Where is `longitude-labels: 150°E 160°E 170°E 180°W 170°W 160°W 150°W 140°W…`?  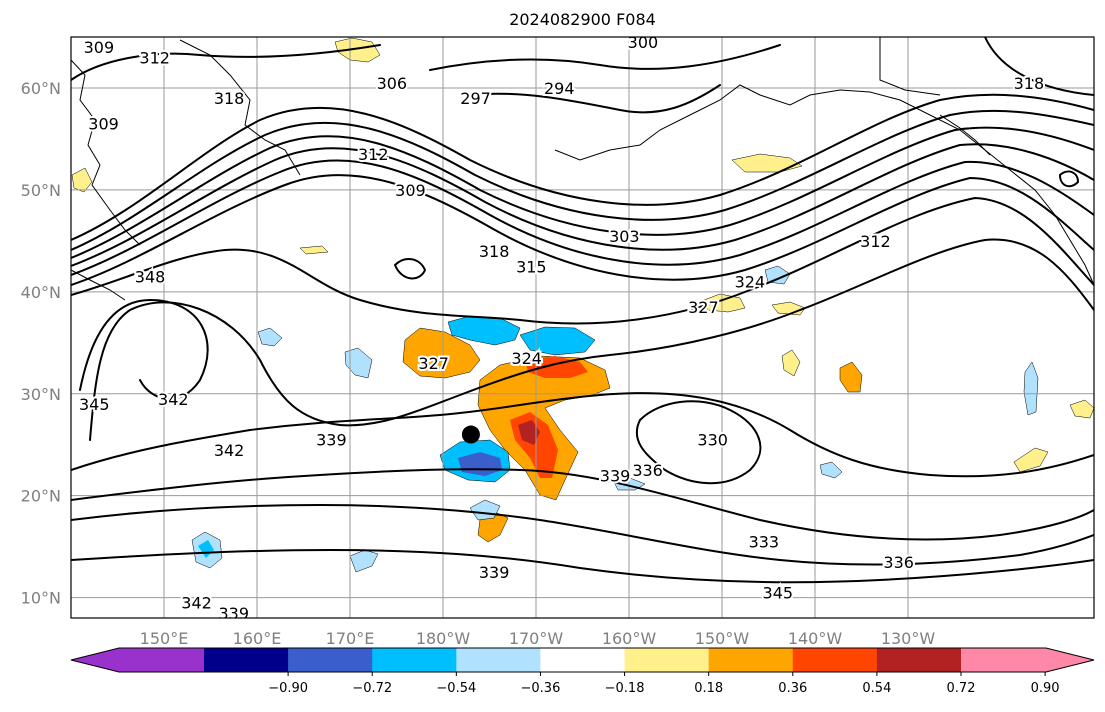
longitude-labels: 150°E 160°E 170°E 180°W 170°W 160°W 150°W 140°W… is located at coordinates (538, 638).